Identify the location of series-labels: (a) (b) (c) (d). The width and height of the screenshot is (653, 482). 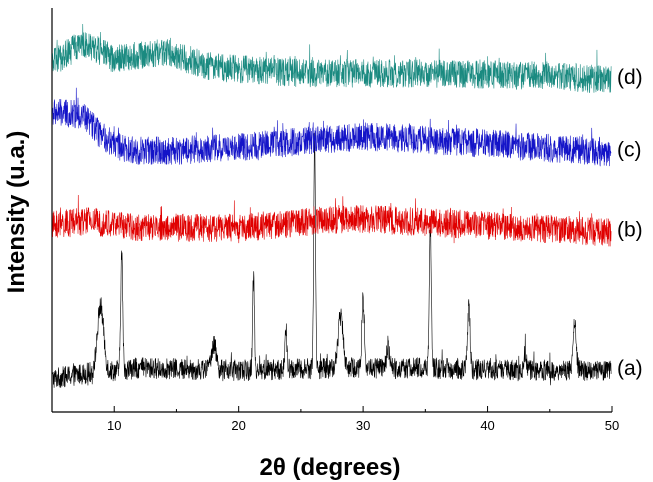
(630, 223).